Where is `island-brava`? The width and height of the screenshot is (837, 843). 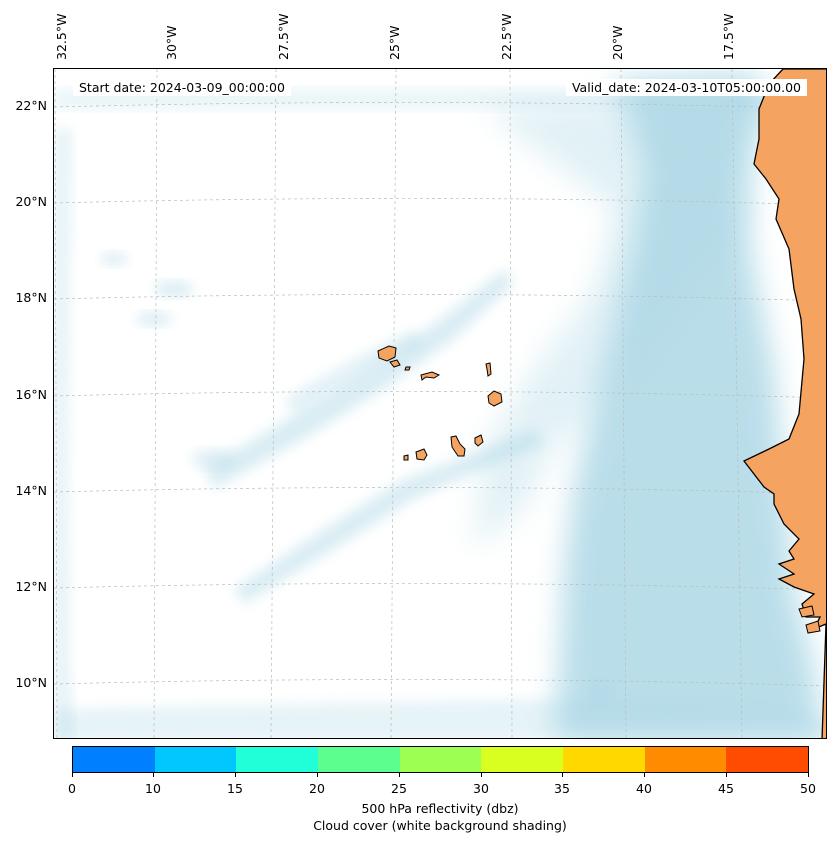 island-brava is located at coordinates (406, 457).